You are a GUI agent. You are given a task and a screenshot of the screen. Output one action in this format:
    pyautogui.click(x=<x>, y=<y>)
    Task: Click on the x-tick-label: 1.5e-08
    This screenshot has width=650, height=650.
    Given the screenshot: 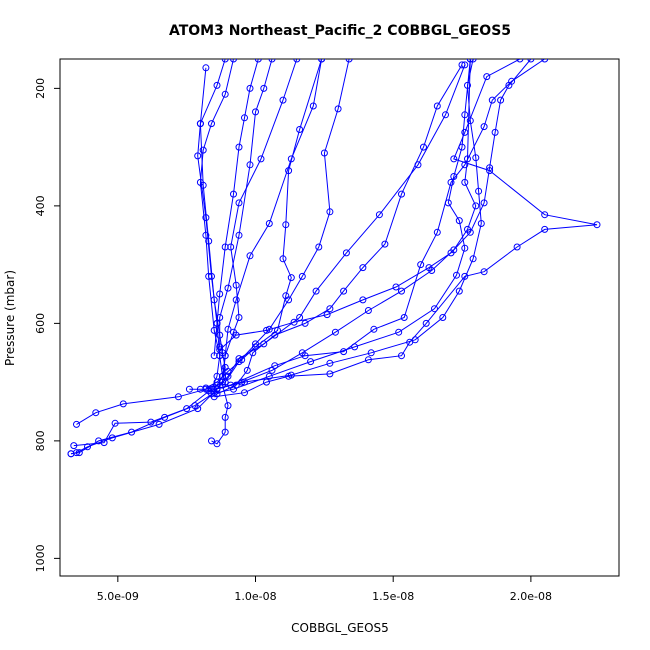 What is the action you would take?
    pyautogui.click(x=393, y=596)
    